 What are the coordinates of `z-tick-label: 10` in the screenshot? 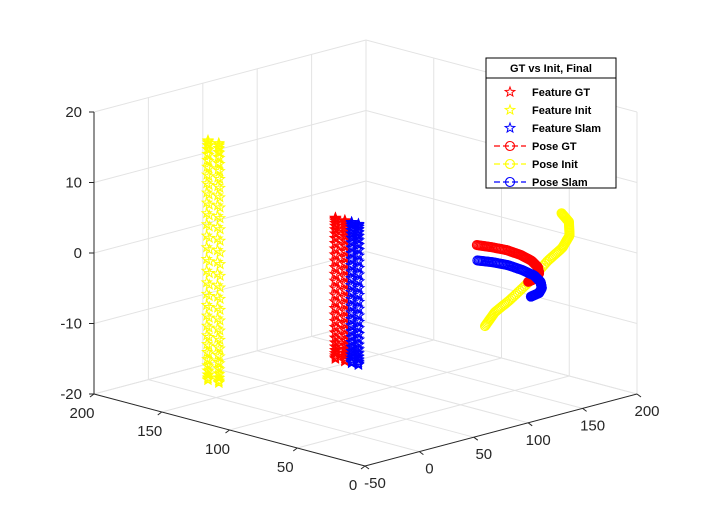 It's located at (73, 183).